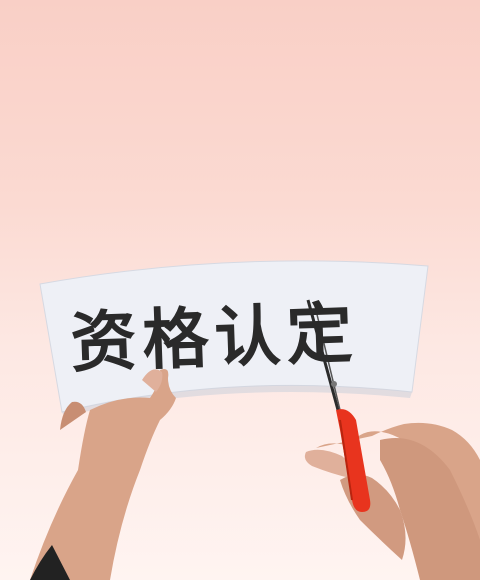 Image resolution: width=480 pixels, height=580 pixels. I want to click on left-hand, so click(103, 474).